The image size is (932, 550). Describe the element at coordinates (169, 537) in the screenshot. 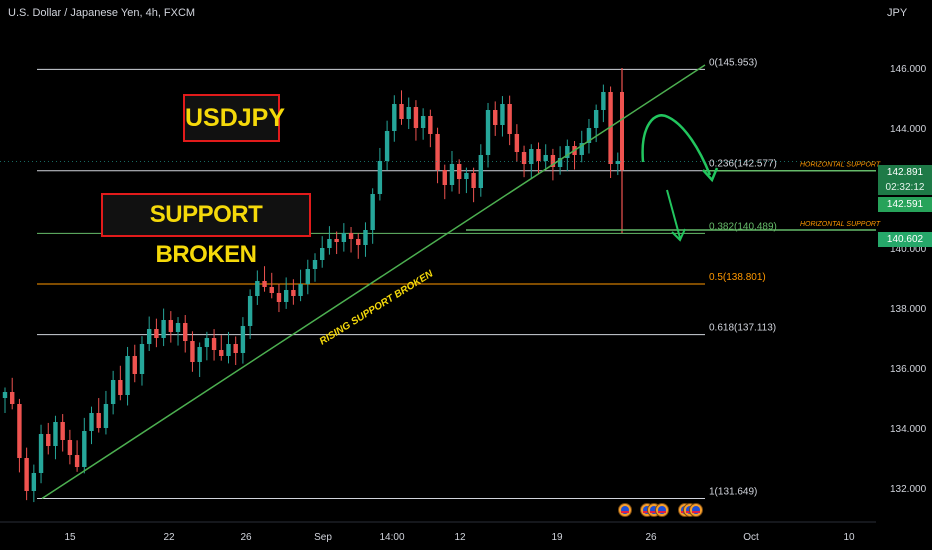

I see `x-tick-label: 22` at that location.